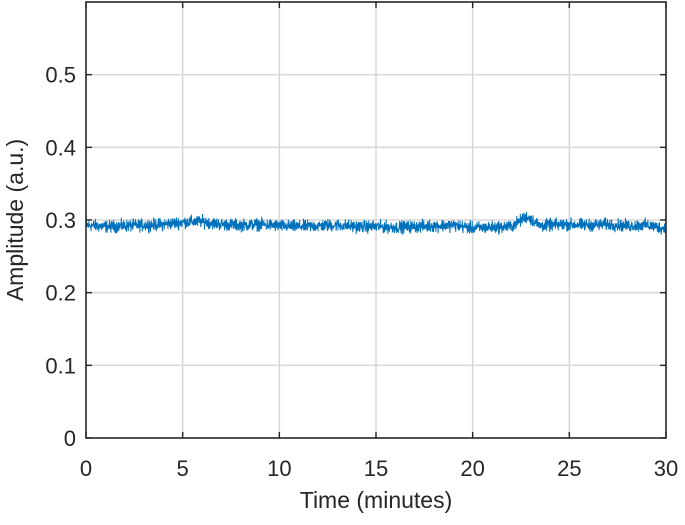 Image resolution: width=685 pixels, height=525 pixels. I want to click on x-axis-label: Time (minutes), so click(376, 500).